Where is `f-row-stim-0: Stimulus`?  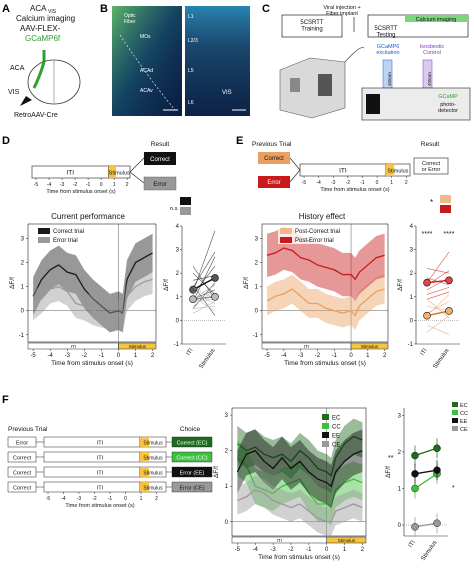
f-row-stim-0: Stimulus is located at coordinates (153, 444).